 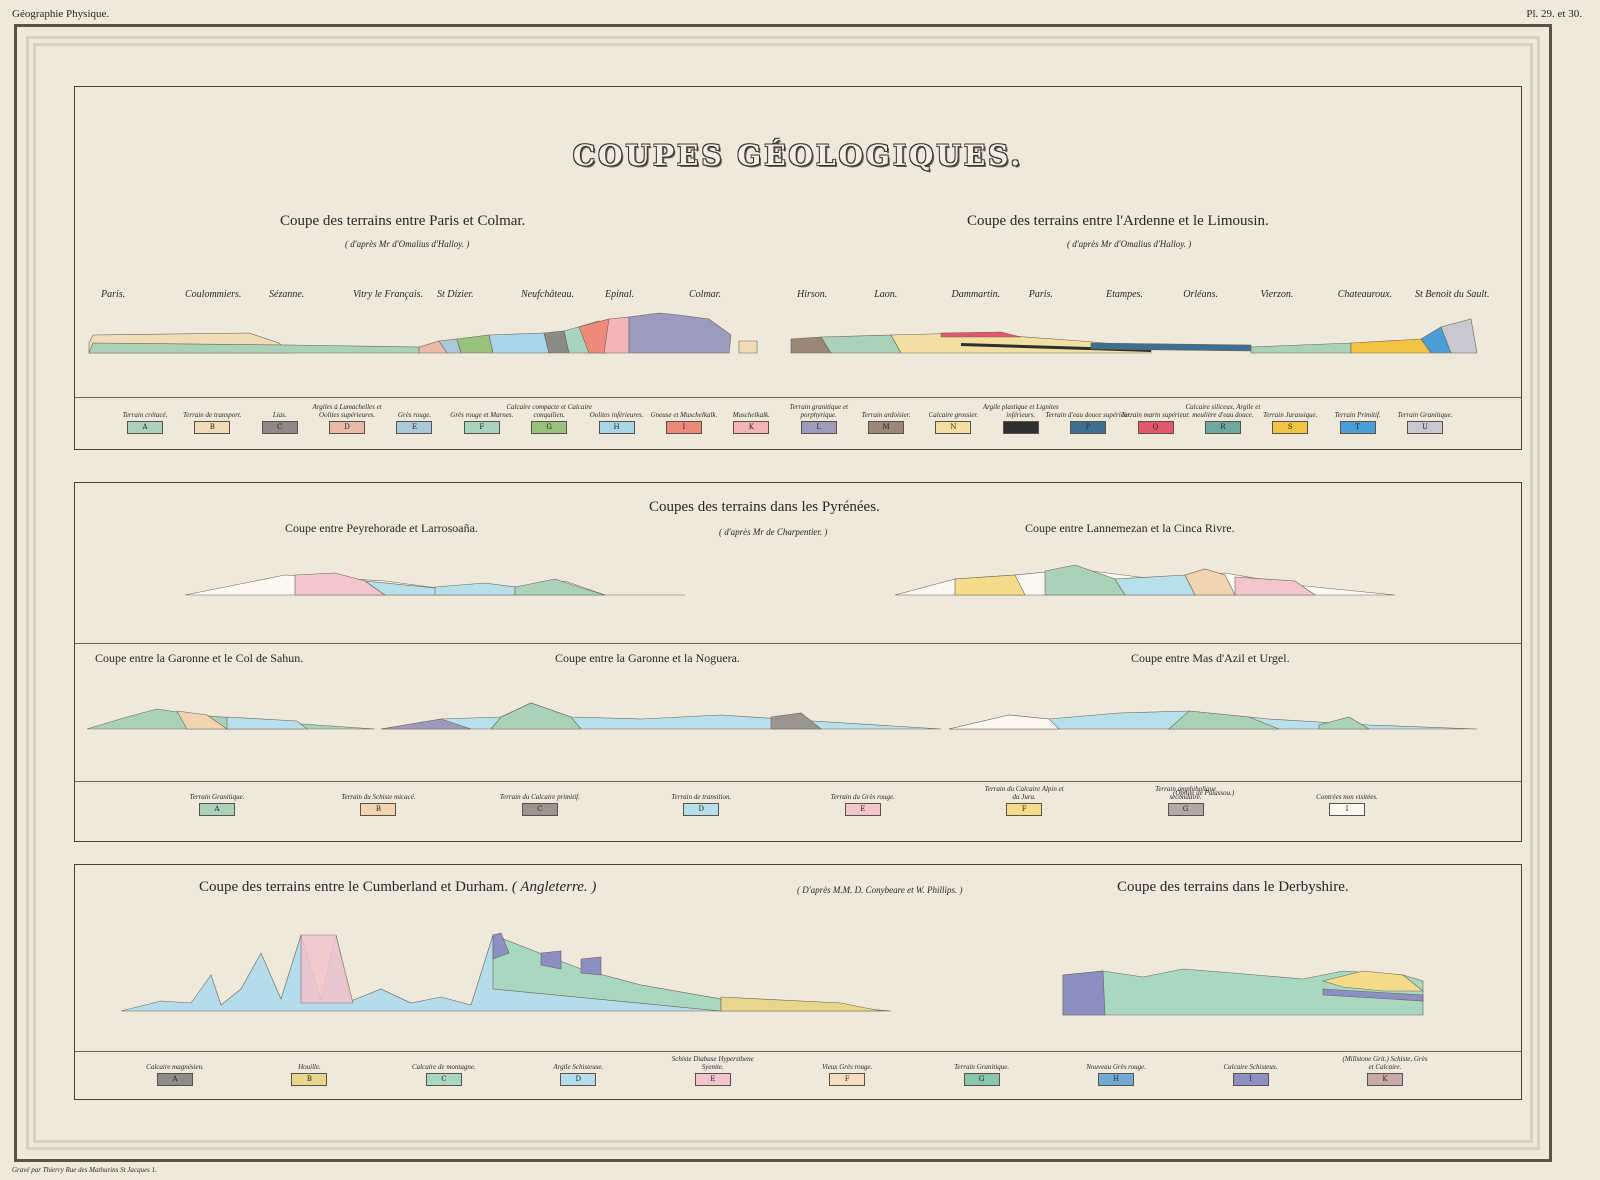 What do you see at coordinates (1357, 427) in the screenshot?
I see `legend-swatch: T` at bounding box center [1357, 427].